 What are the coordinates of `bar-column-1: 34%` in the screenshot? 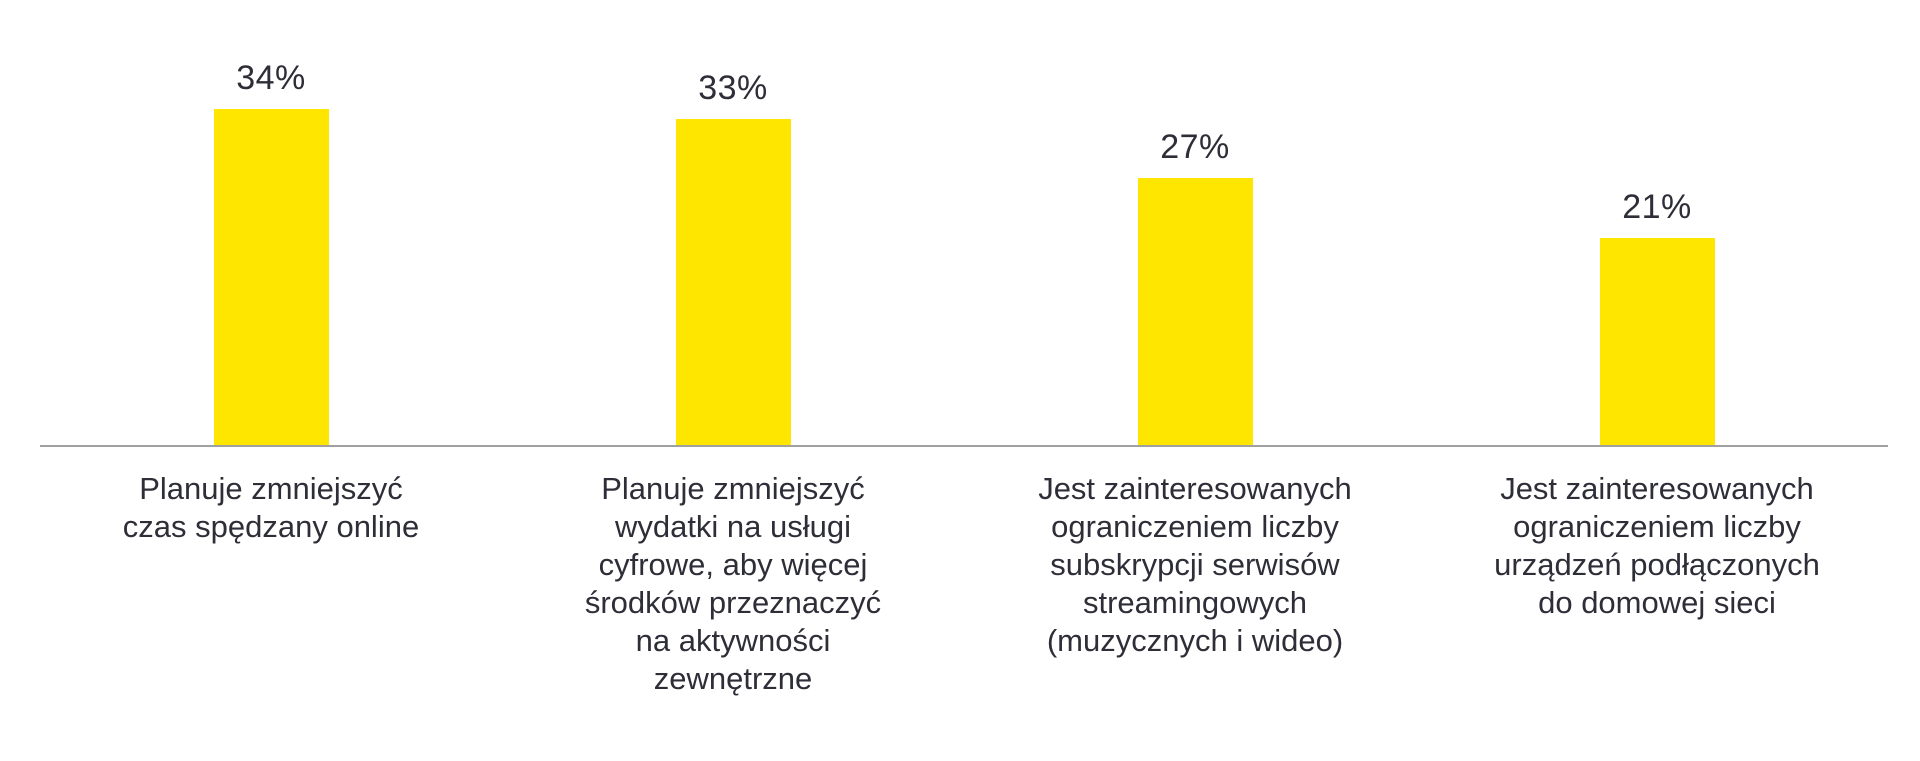 It's located at (271, 223).